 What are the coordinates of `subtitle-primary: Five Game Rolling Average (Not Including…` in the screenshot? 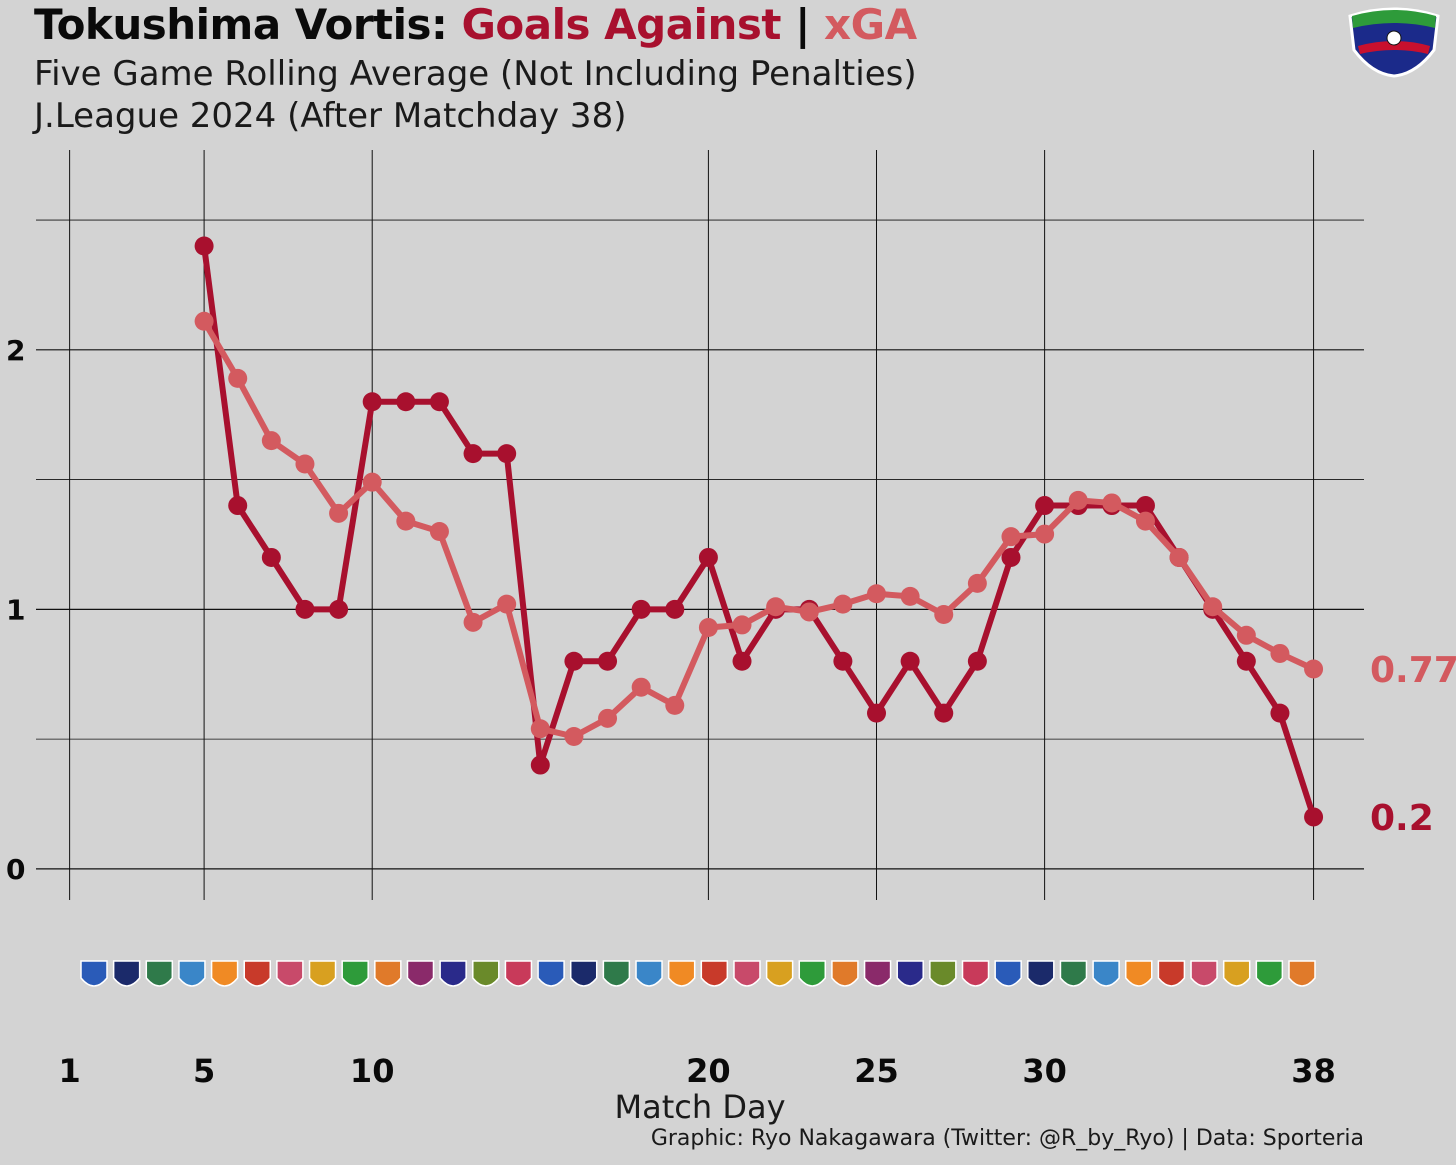 It's located at (475, 74).